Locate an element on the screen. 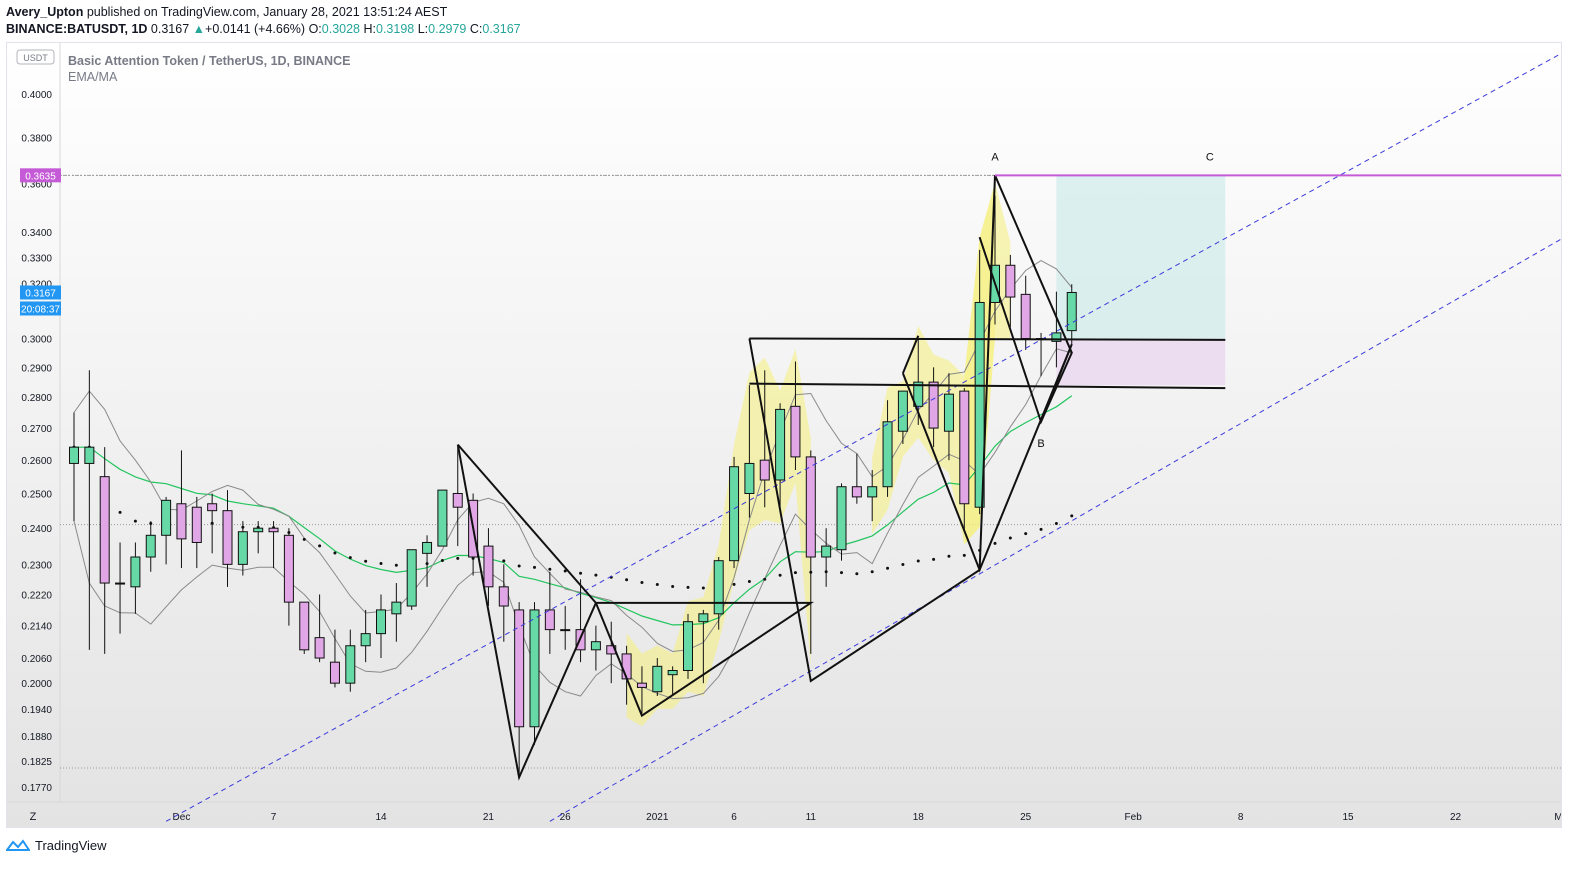 This screenshot has width=1581, height=871. y-tick-label: 0.2220 is located at coordinates (36, 595).